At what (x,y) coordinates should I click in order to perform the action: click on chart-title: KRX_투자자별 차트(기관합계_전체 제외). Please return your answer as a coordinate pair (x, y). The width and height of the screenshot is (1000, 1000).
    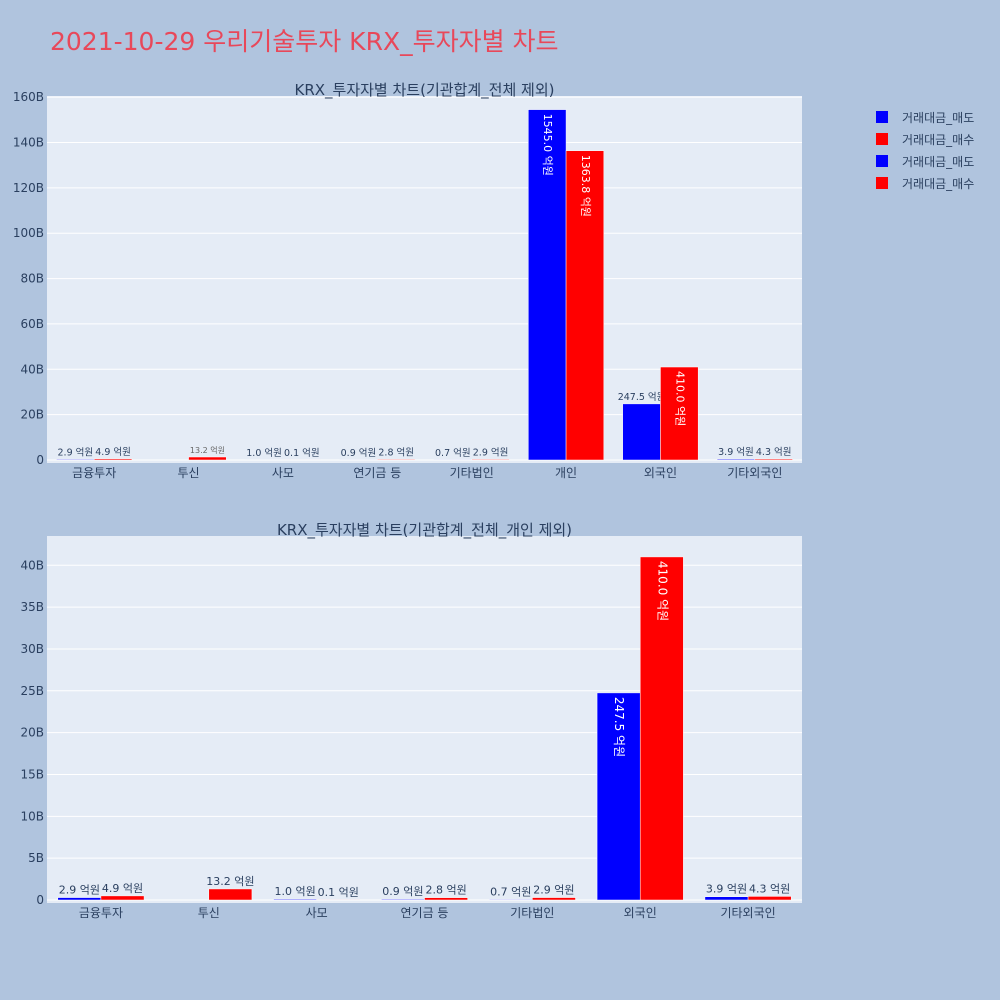
    Looking at the image, I should click on (425, 90).